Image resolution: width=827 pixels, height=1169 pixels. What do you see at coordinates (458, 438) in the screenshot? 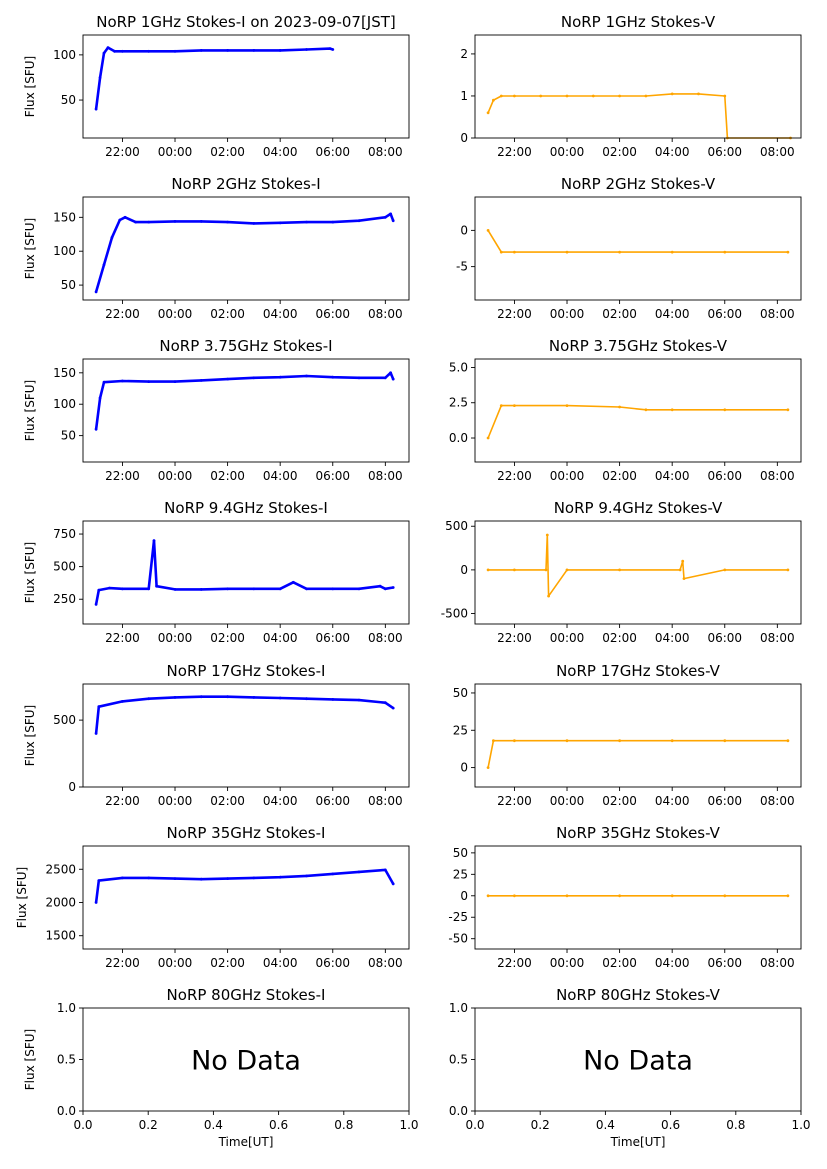
I see `y-tick-label: 0.0` at bounding box center [458, 438].